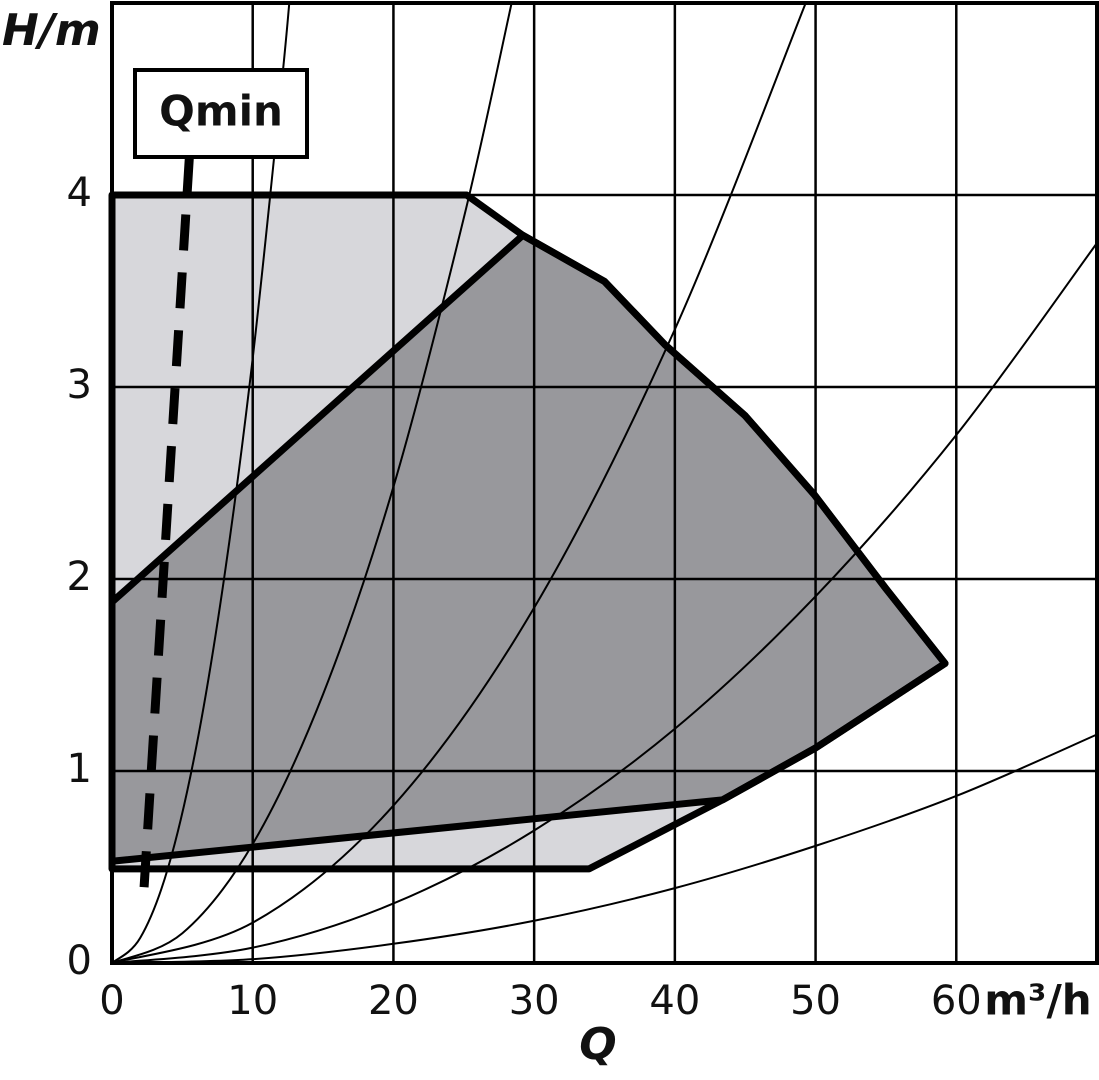  What do you see at coordinates (51, 30) in the screenshot?
I see `y-axis-label: H/m` at bounding box center [51, 30].